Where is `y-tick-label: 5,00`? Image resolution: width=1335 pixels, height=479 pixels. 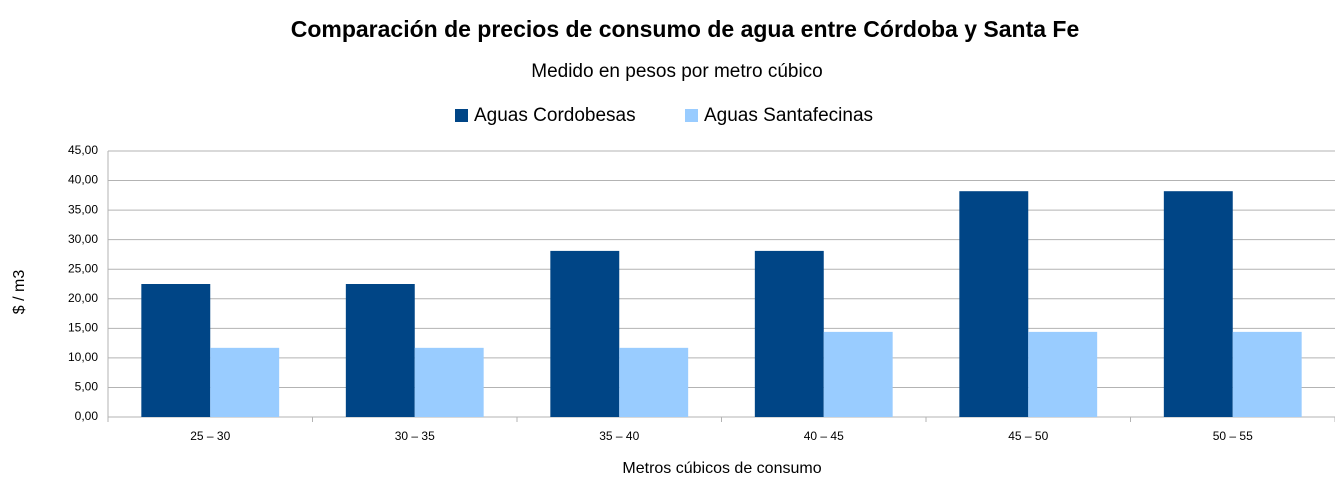 y-tick-label: 5,00 is located at coordinates (87, 387).